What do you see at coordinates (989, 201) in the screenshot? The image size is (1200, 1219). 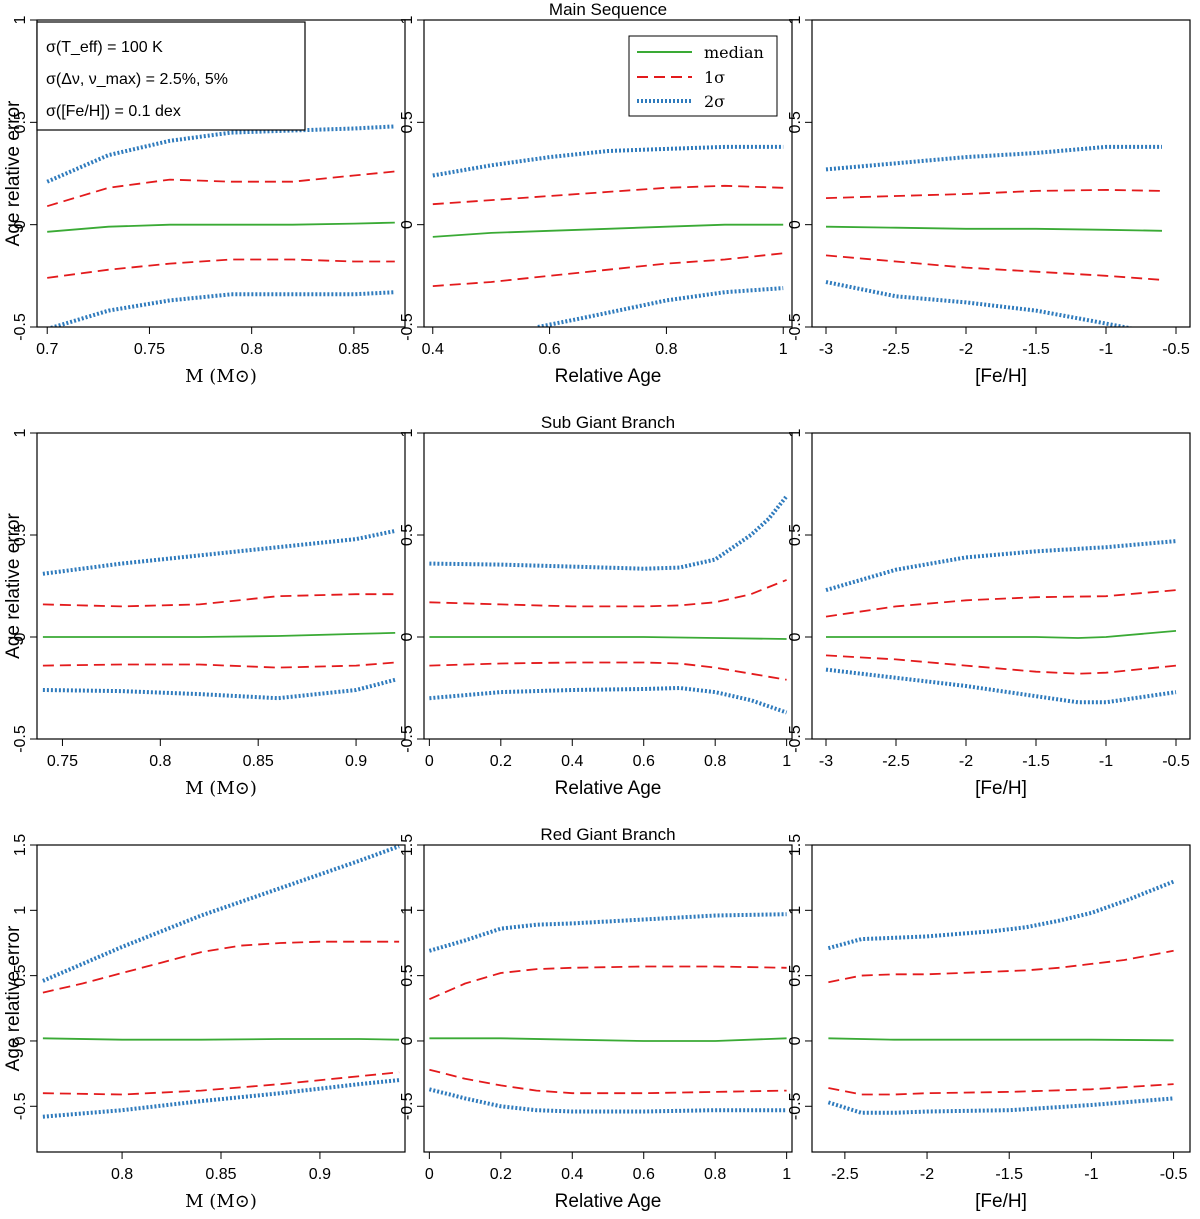 I see `panel-r0-c2: -3 -2.5 -2 -1.5 -1 -0.5 -0.5 0 0.5 1 [Fe/H]` at bounding box center [989, 201].